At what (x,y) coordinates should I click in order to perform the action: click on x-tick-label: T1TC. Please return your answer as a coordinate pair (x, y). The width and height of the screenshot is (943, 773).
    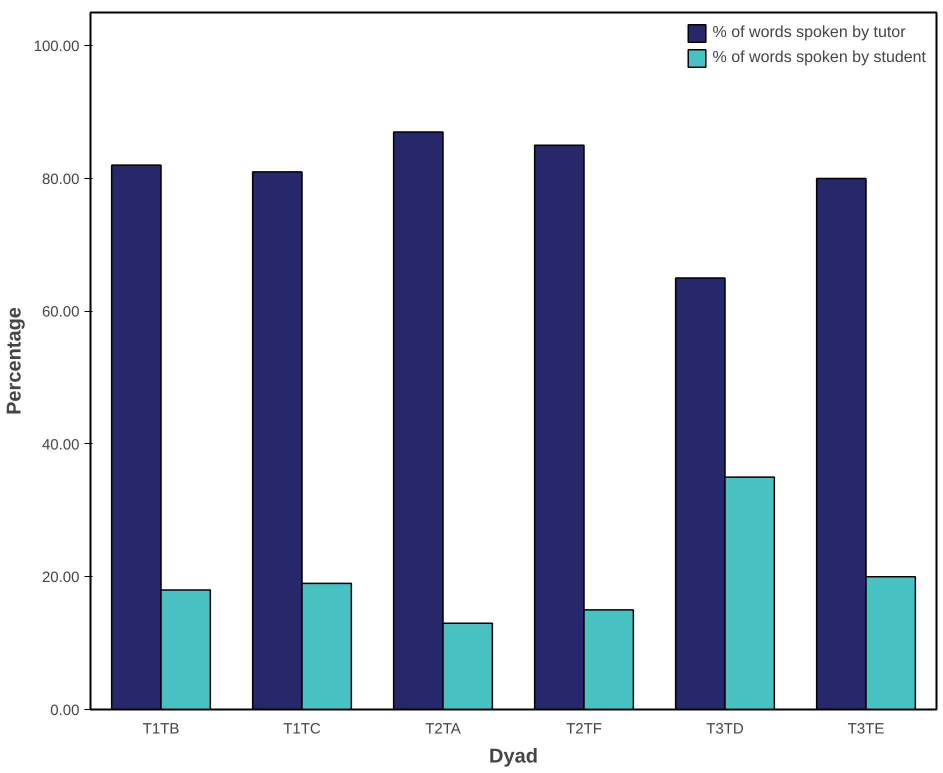
    Looking at the image, I should click on (302, 729).